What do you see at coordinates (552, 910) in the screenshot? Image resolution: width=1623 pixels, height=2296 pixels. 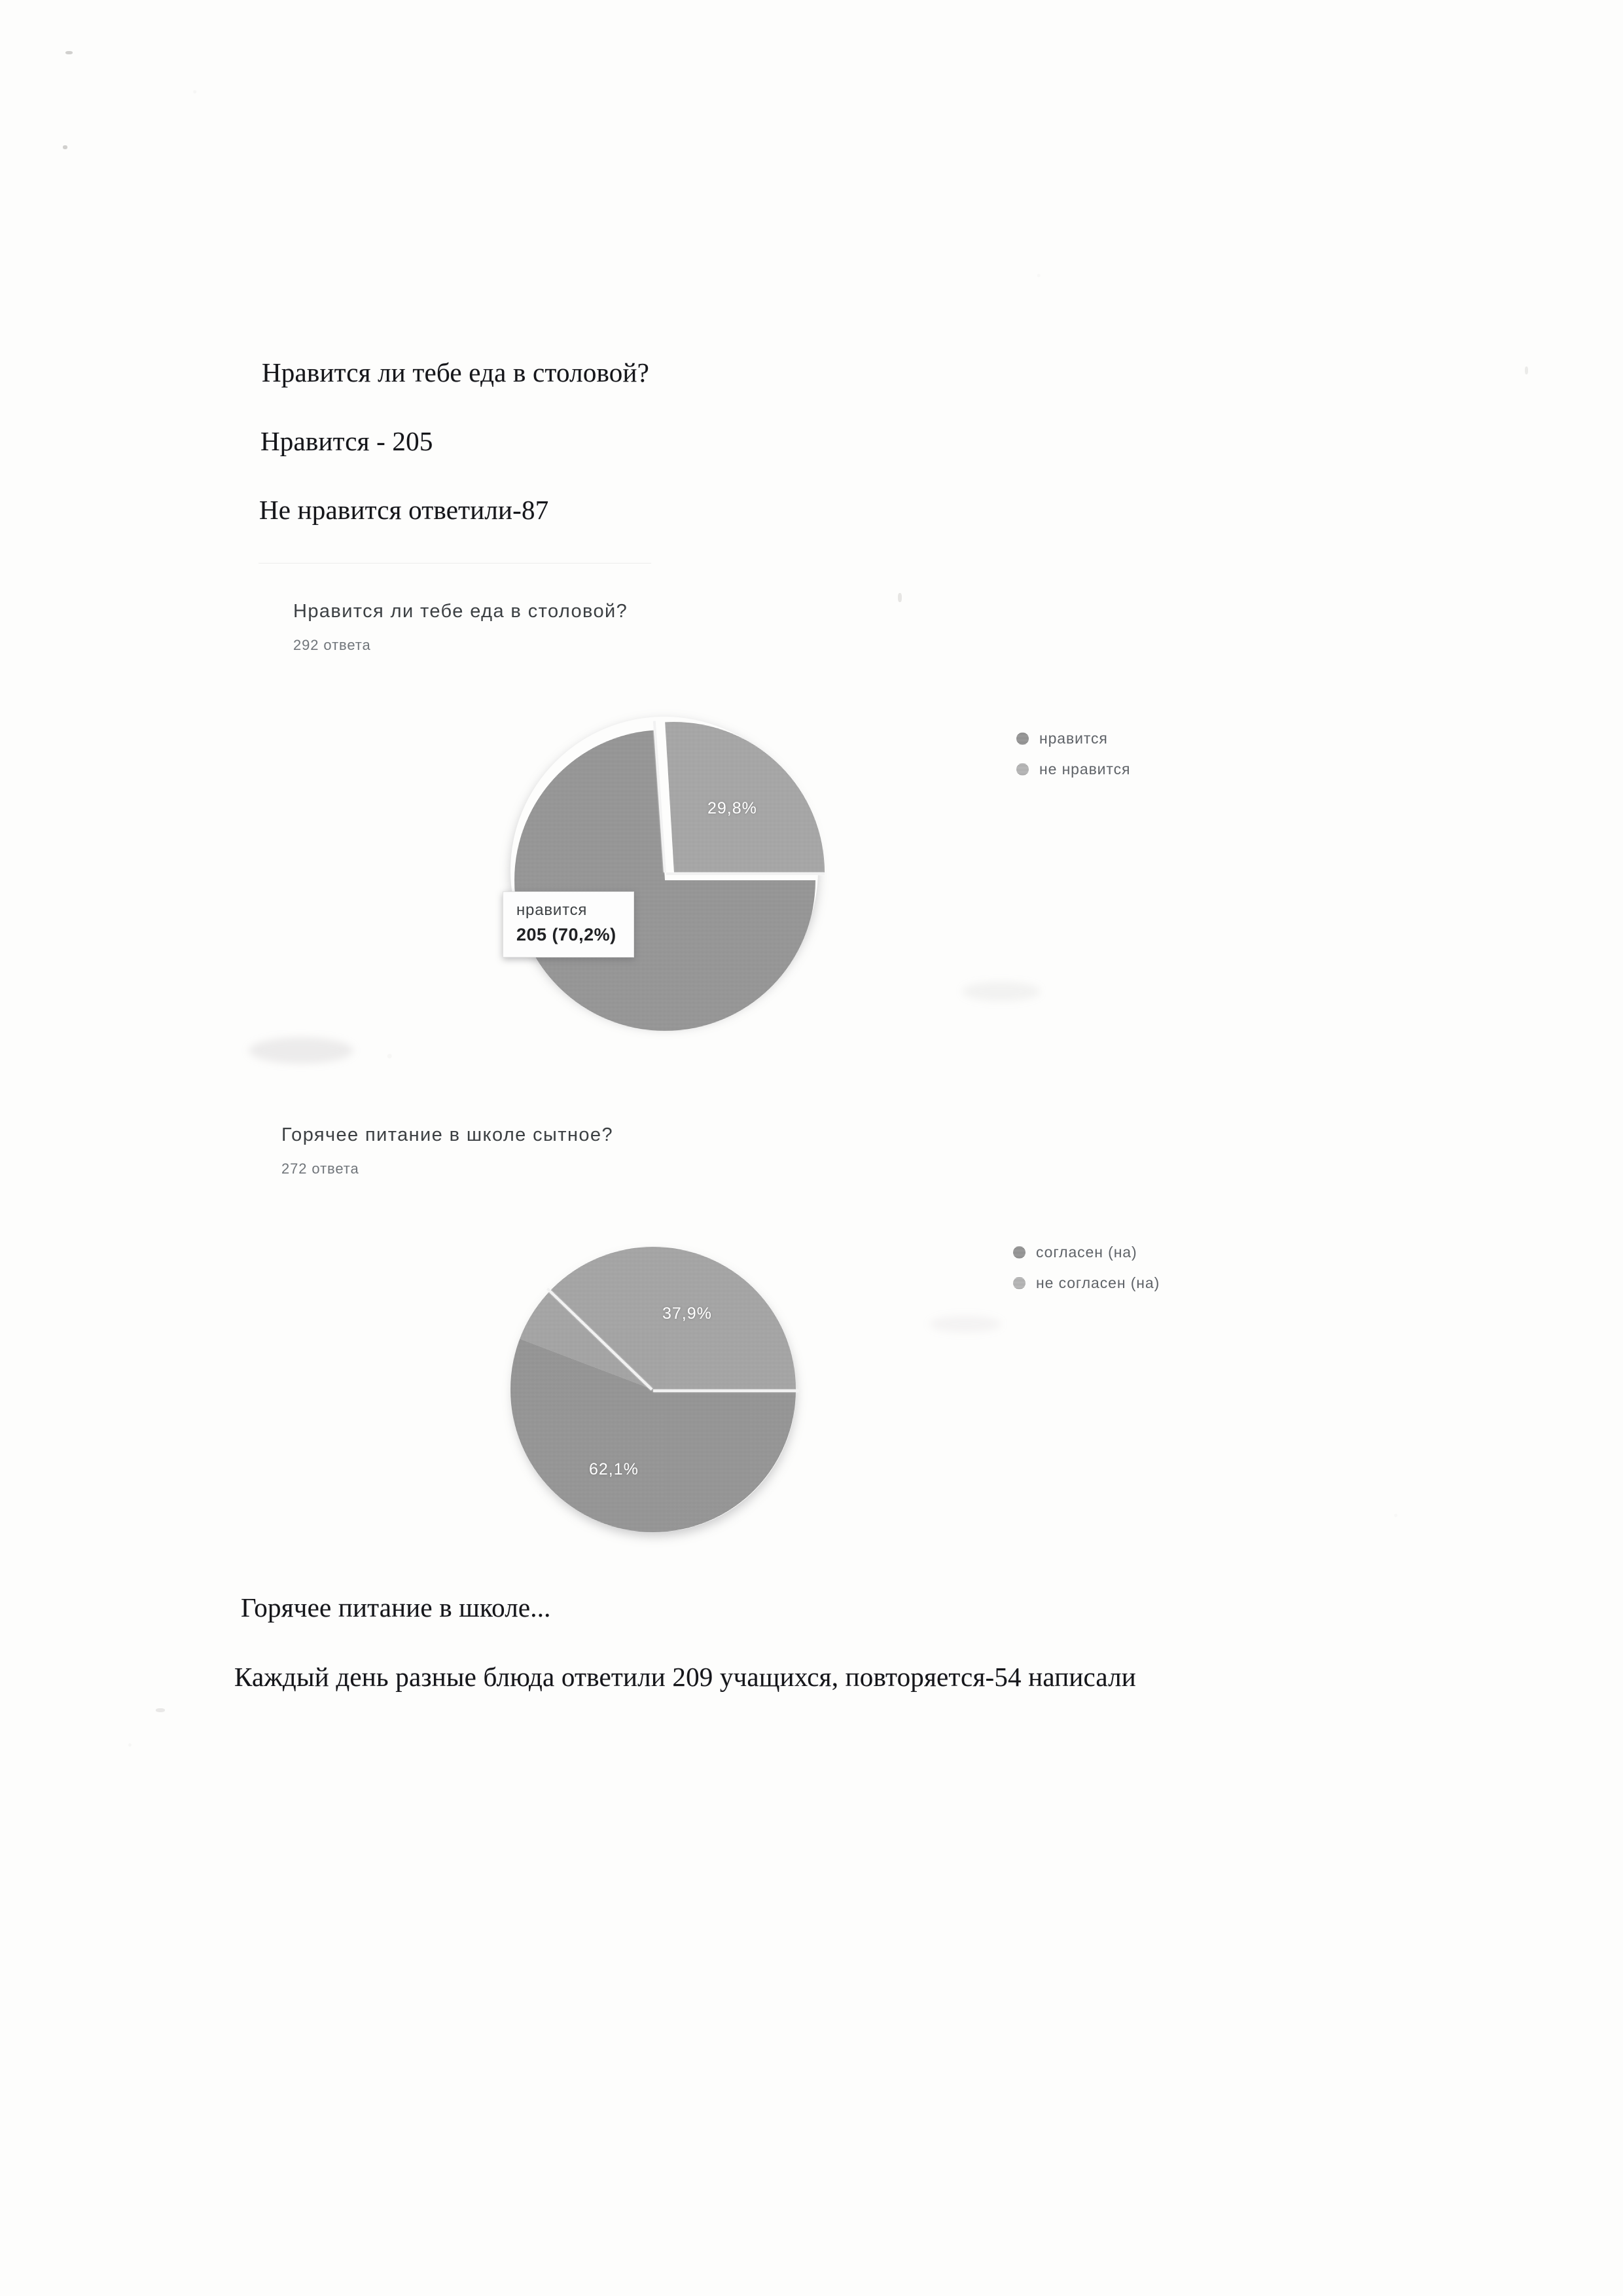 I see `chart-1-tooltip-name: нравится` at bounding box center [552, 910].